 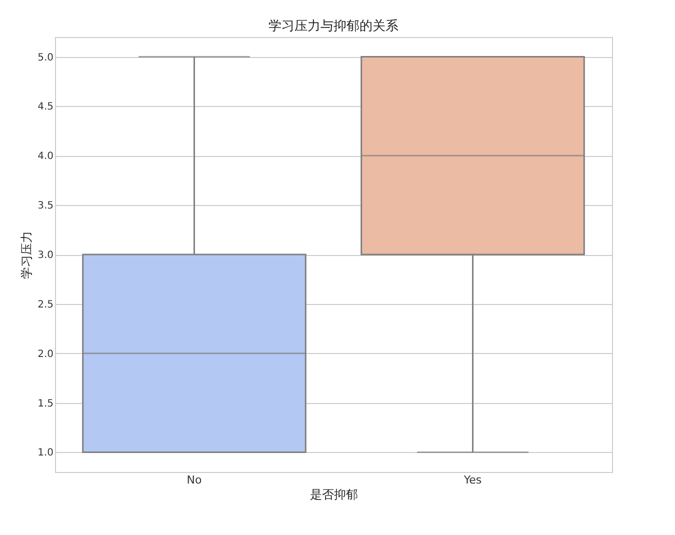 What do you see at coordinates (46, 304) in the screenshot?
I see `y-tick-label: 2.5` at bounding box center [46, 304].